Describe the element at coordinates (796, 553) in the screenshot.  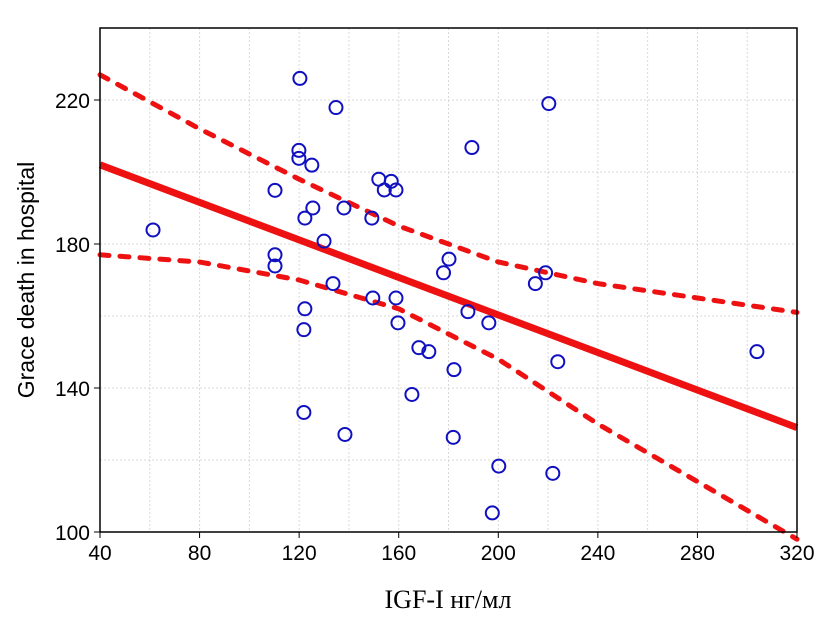
I see `x-tick-label: 320` at that location.